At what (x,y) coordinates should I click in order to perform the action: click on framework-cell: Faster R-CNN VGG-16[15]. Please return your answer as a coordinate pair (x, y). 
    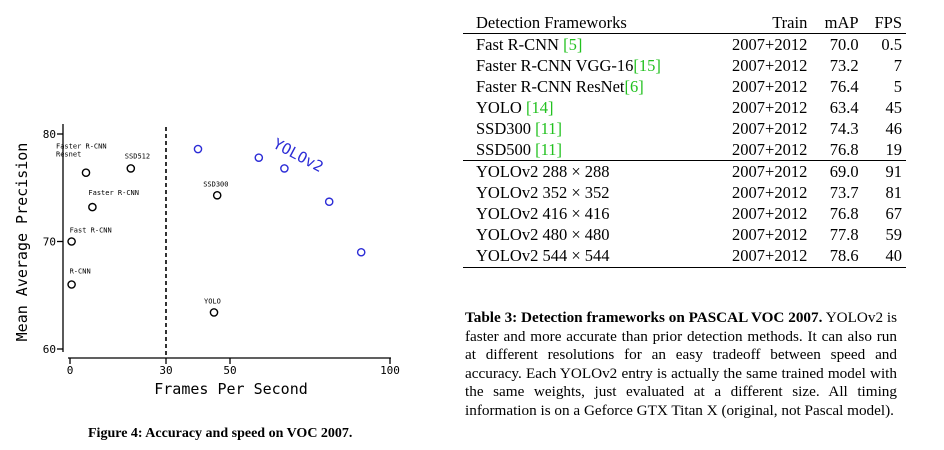
    Looking at the image, I should click on (586, 65).